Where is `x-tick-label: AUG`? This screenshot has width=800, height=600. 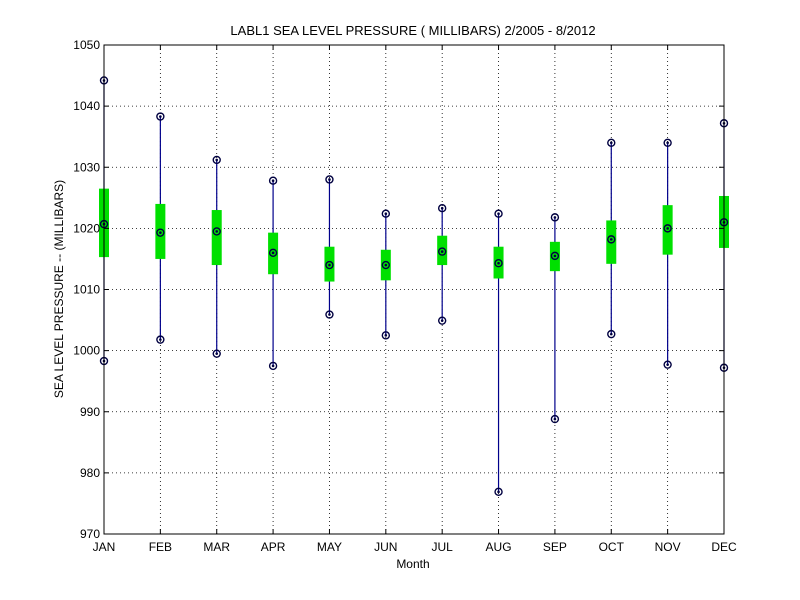 x-tick-label: AUG is located at coordinates (499, 547).